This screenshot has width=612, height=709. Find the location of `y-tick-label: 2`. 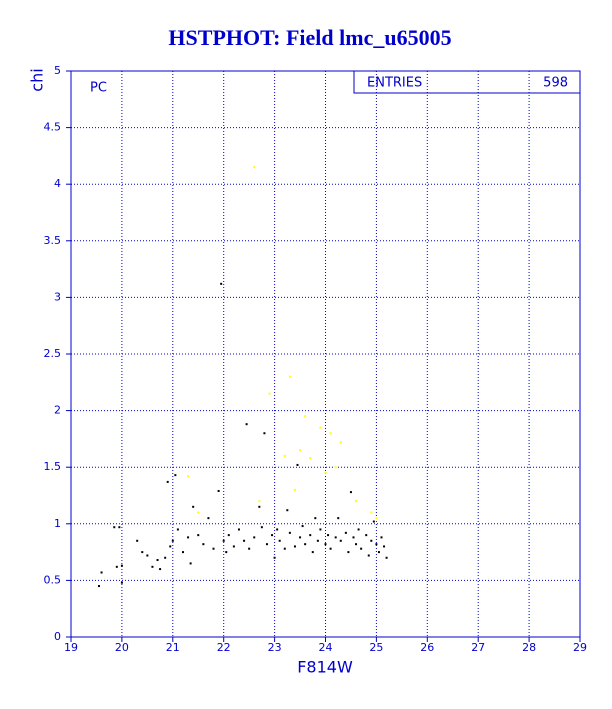

y-tick-label: 2 is located at coordinates (57, 410).